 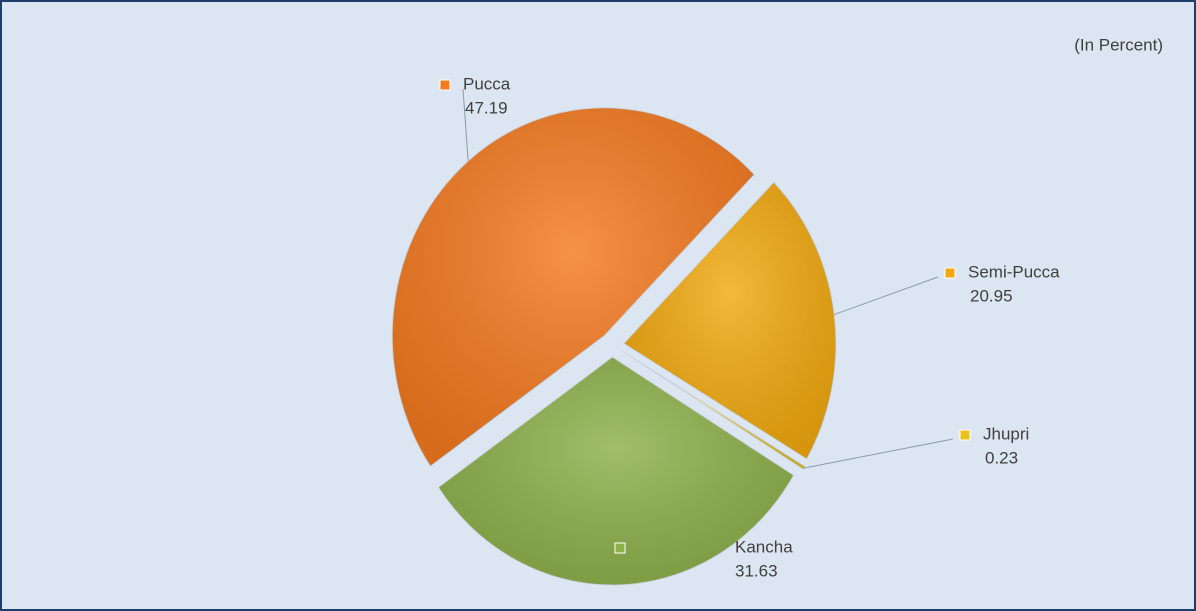 What do you see at coordinates (486, 107) in the screenshot?
I see `slice-value: 47.19` at bounding box center [486, 107].